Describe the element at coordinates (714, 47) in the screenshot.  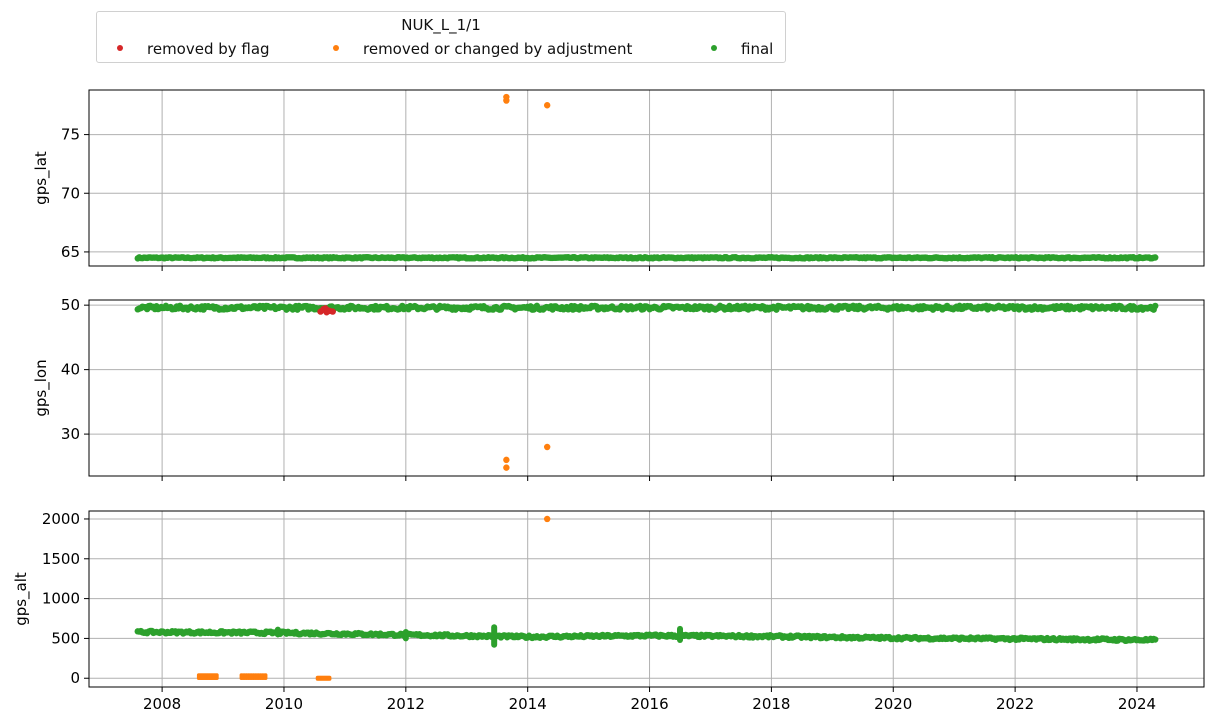
I see `legend-marker-green` at that location.